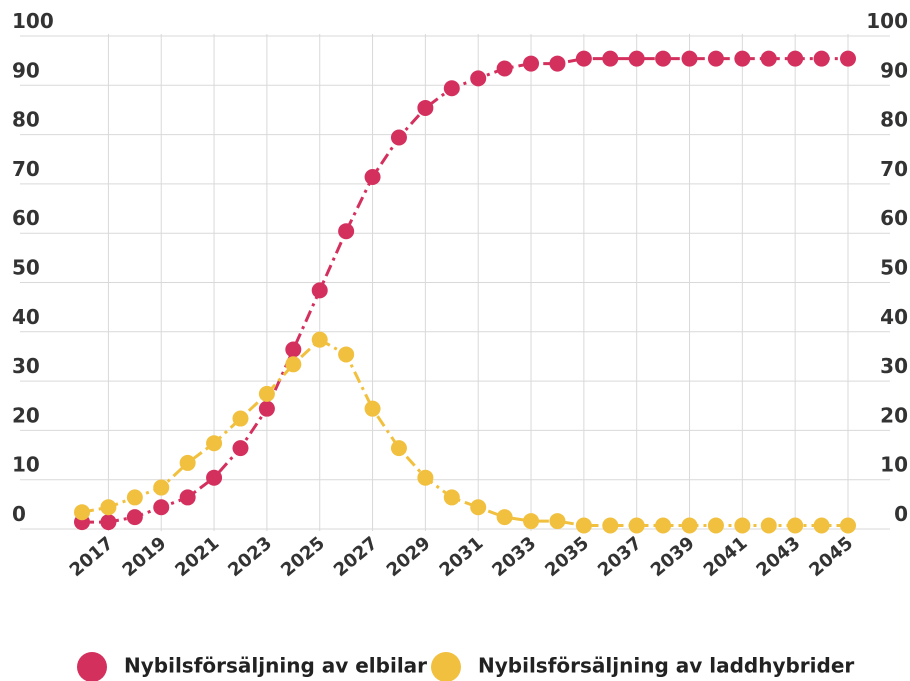 Image resolution: width=910 pixels, height=681 pixels. I want to click on y-tick-label-right: 90, so click(894, 70).